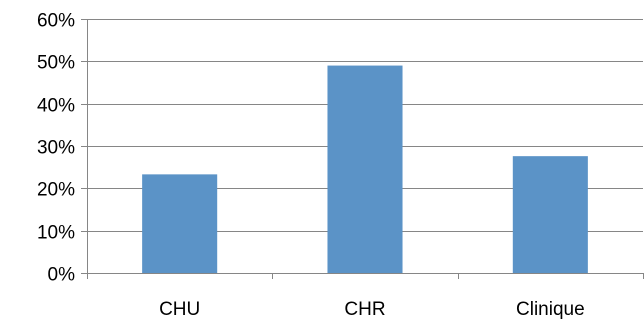  Describe the element at coordinates (56, 106) in the screenshot. I see `y-tick-label: 40%` at that location.